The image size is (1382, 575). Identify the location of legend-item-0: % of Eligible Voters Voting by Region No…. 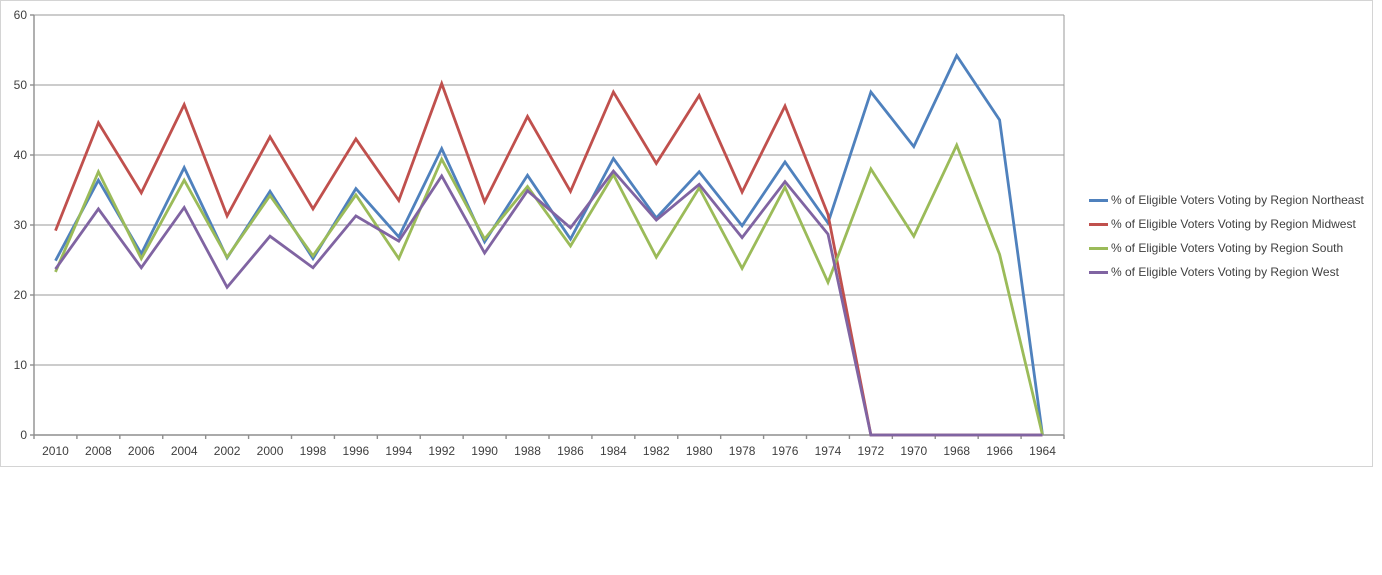
(1226, 200).